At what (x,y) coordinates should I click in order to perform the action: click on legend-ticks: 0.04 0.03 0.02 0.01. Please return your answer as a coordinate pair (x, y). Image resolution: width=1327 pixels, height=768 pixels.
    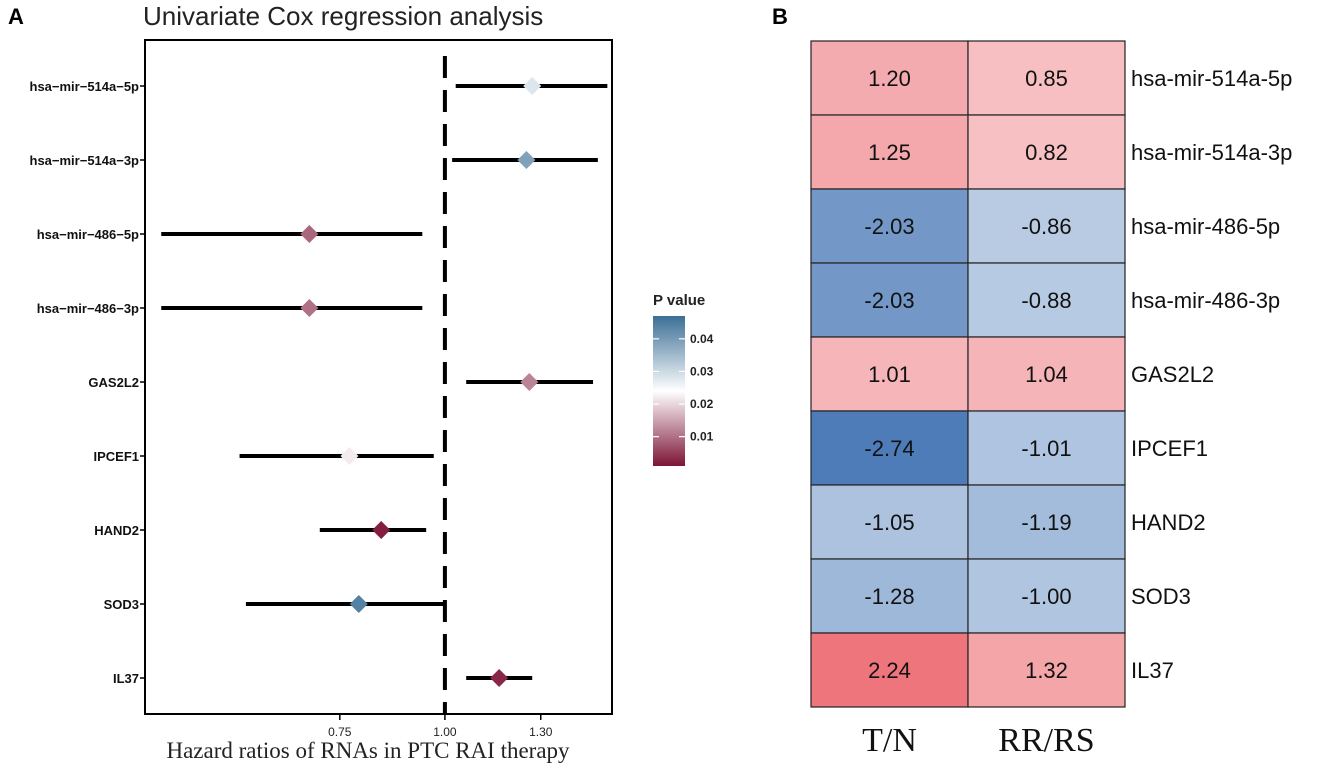
    Looking at the image, I should click on (683, 388).